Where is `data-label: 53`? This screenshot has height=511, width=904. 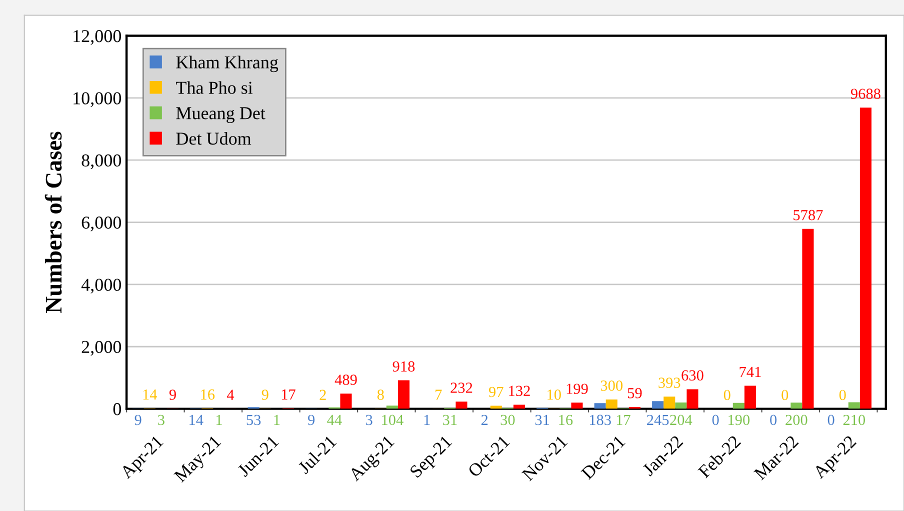
data-label: 53 is located at coordinates (253, 420).